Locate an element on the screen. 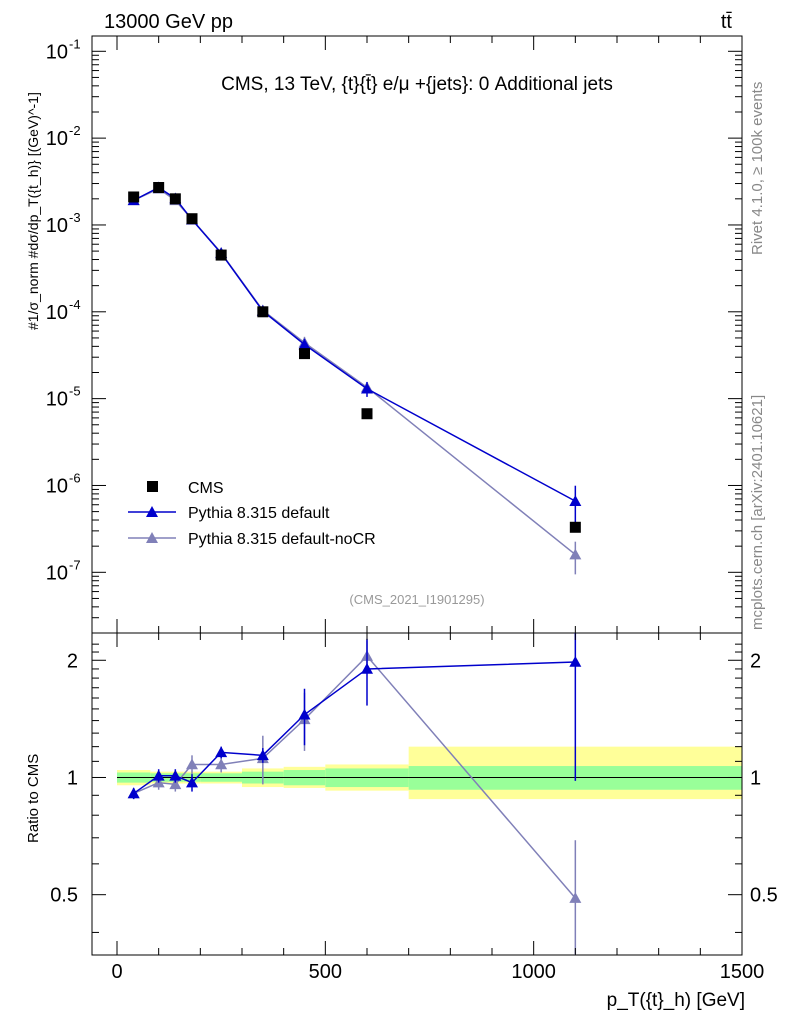  legend-marker-cms is located at coordinates (152, 486).